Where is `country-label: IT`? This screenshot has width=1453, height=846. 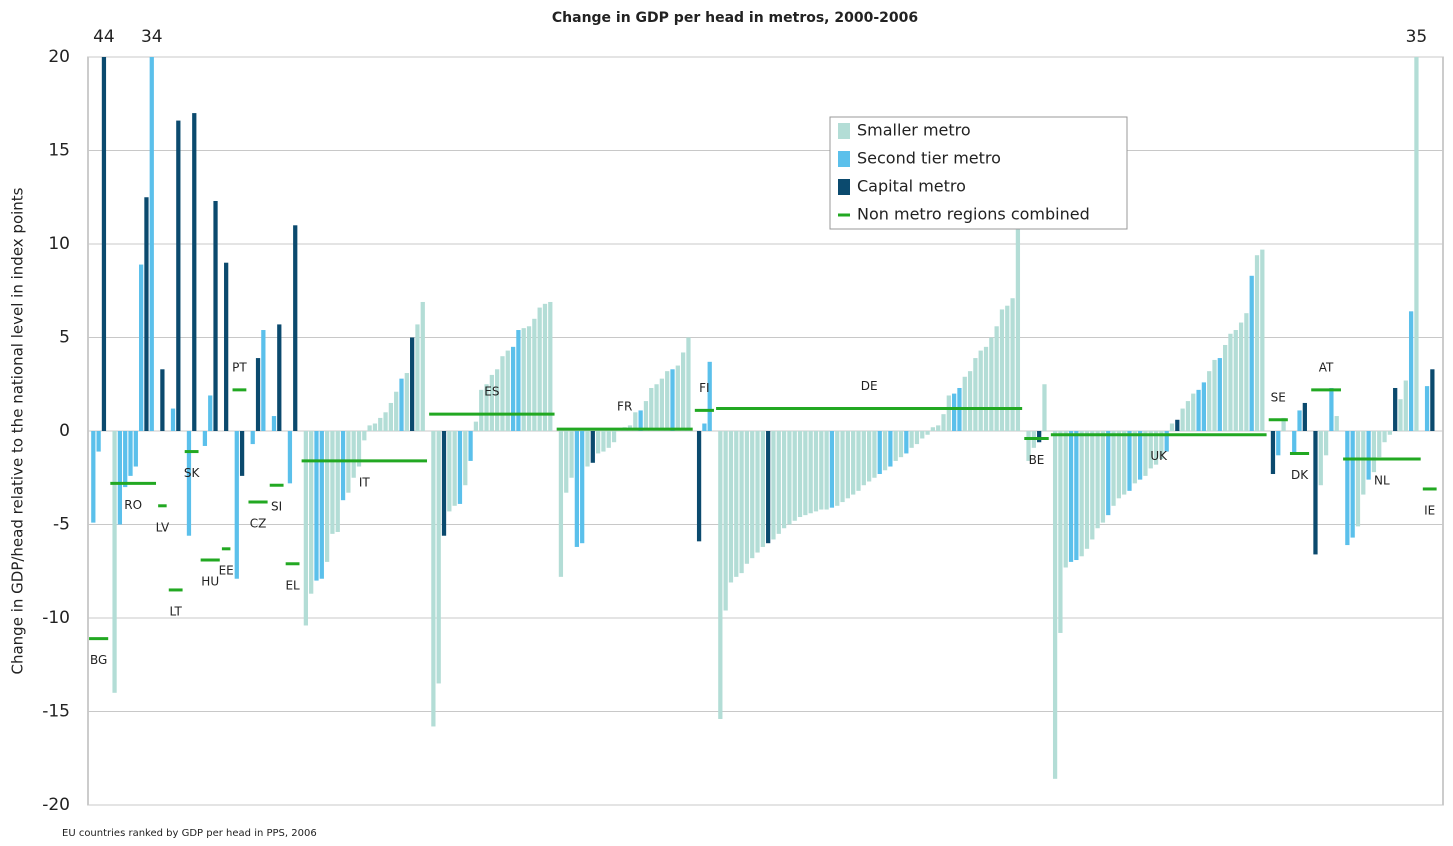
country-label: IT is located at coordinates (365, 482).